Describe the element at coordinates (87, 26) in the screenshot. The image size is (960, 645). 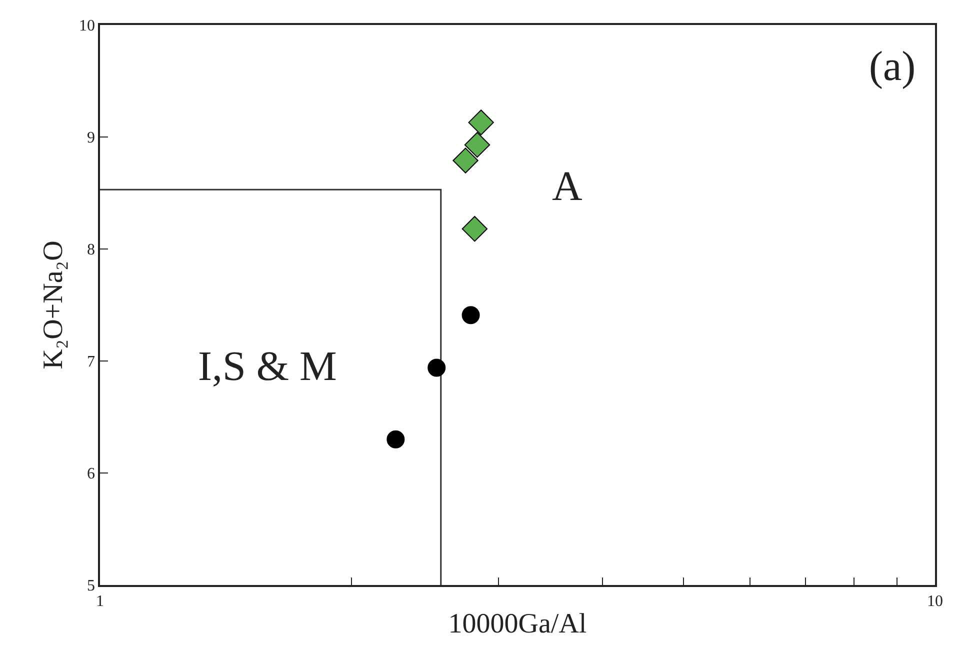
I see `y-tick-label: 10` at that location.